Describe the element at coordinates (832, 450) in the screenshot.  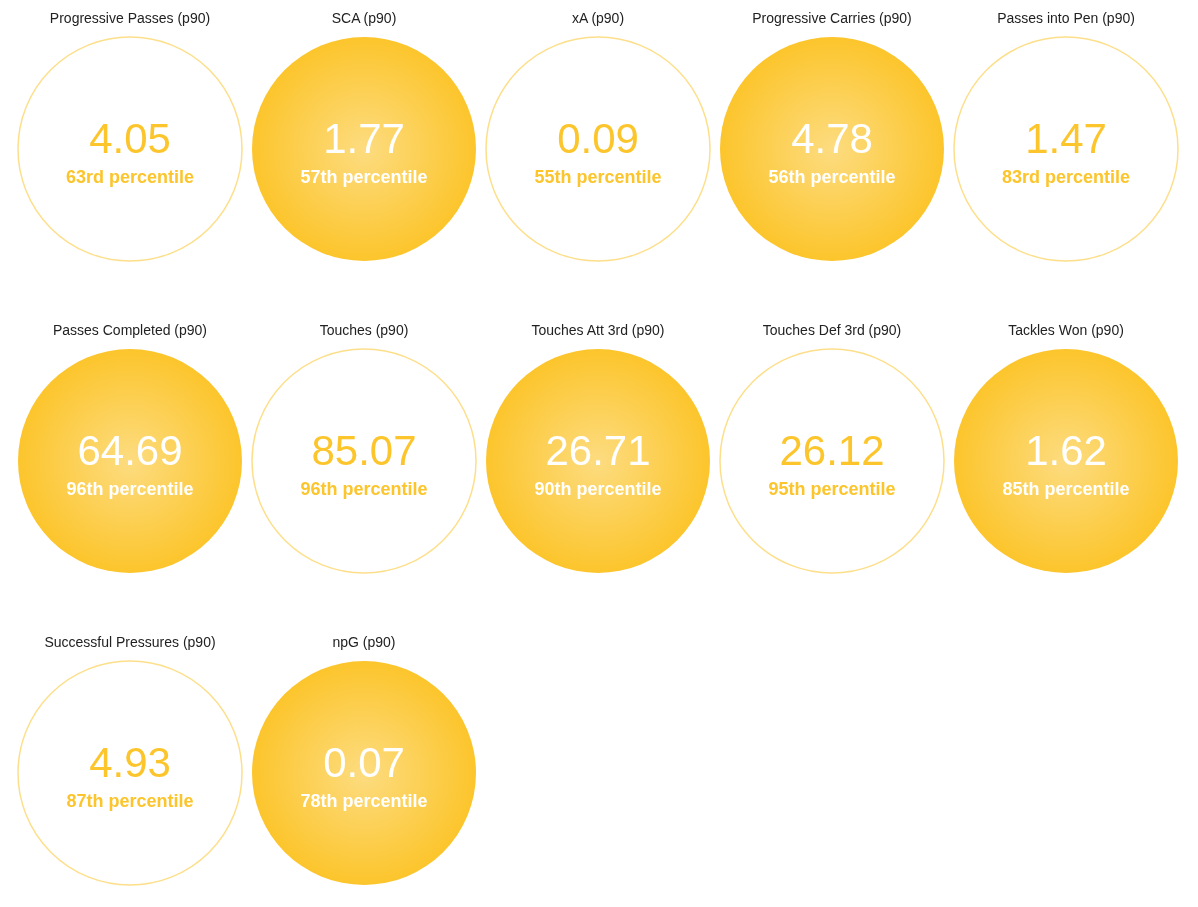
I see `data-label: 26.12` at that location.